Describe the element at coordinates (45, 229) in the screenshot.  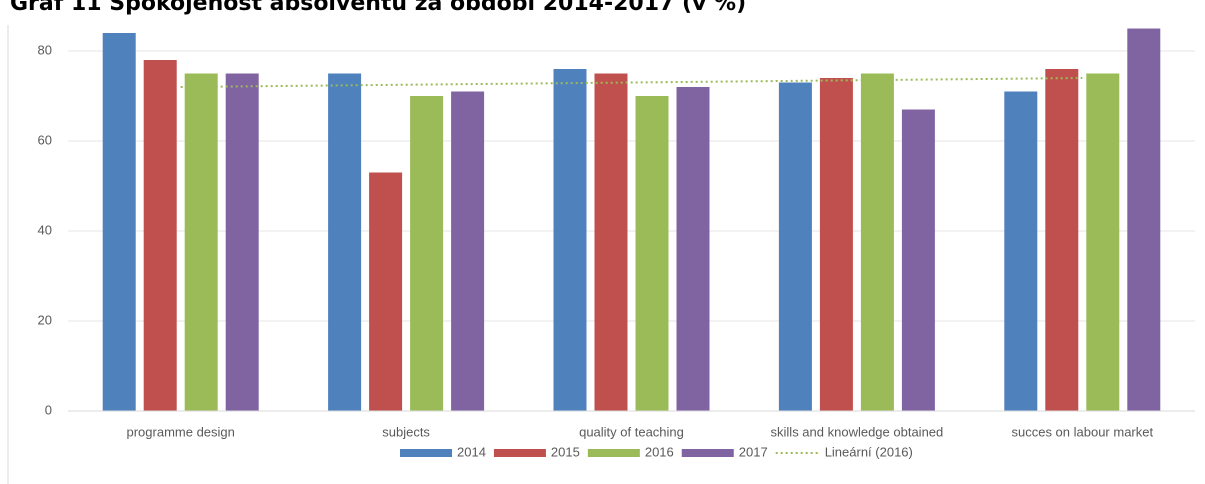
I see `y-tick-label: 40` at that location.